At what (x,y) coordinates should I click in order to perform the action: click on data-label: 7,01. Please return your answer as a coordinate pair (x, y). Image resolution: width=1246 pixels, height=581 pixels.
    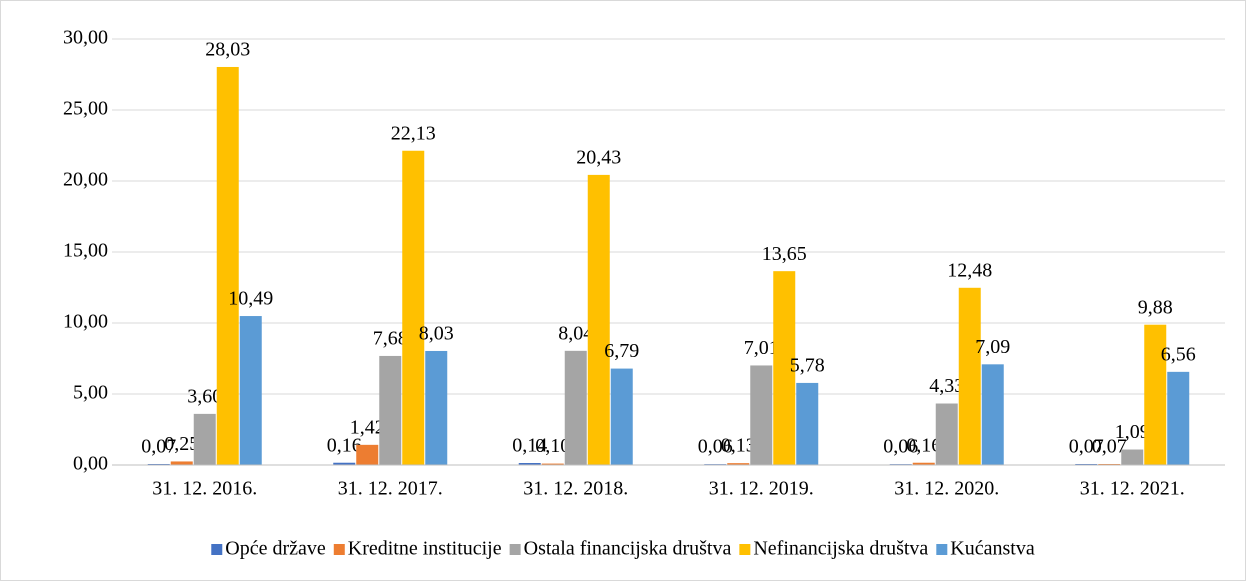
    Looking at the image, I should click on (761, 348).